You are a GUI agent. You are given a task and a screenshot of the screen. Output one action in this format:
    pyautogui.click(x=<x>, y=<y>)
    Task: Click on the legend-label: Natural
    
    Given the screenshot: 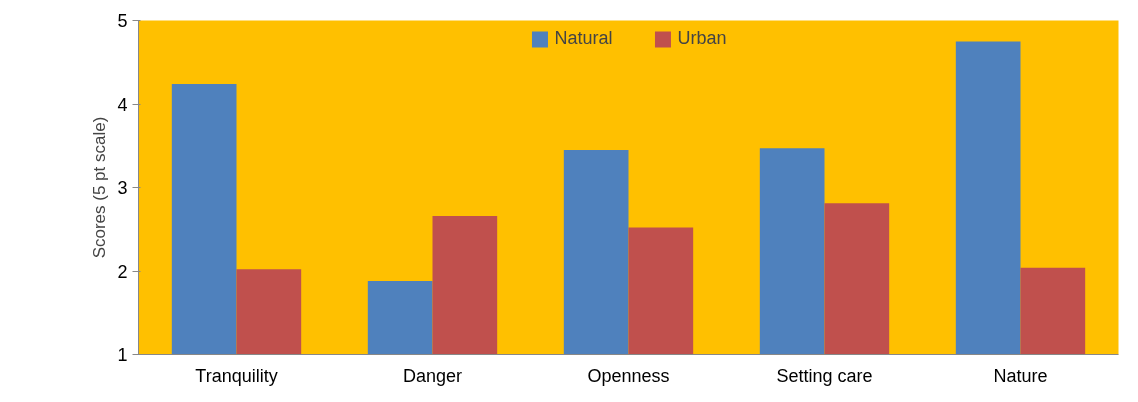 What is the action you would take?
    pyautogui.click(x=583, y=38)
    